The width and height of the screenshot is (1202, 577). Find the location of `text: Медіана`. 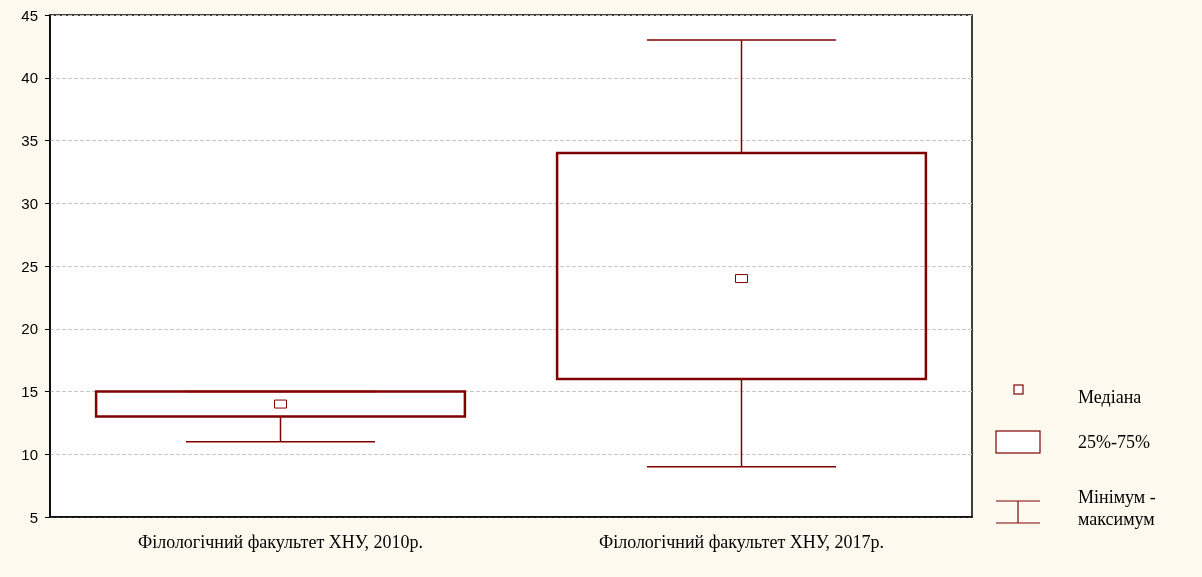

text: Медіана is located at coordinates (1110, 397).